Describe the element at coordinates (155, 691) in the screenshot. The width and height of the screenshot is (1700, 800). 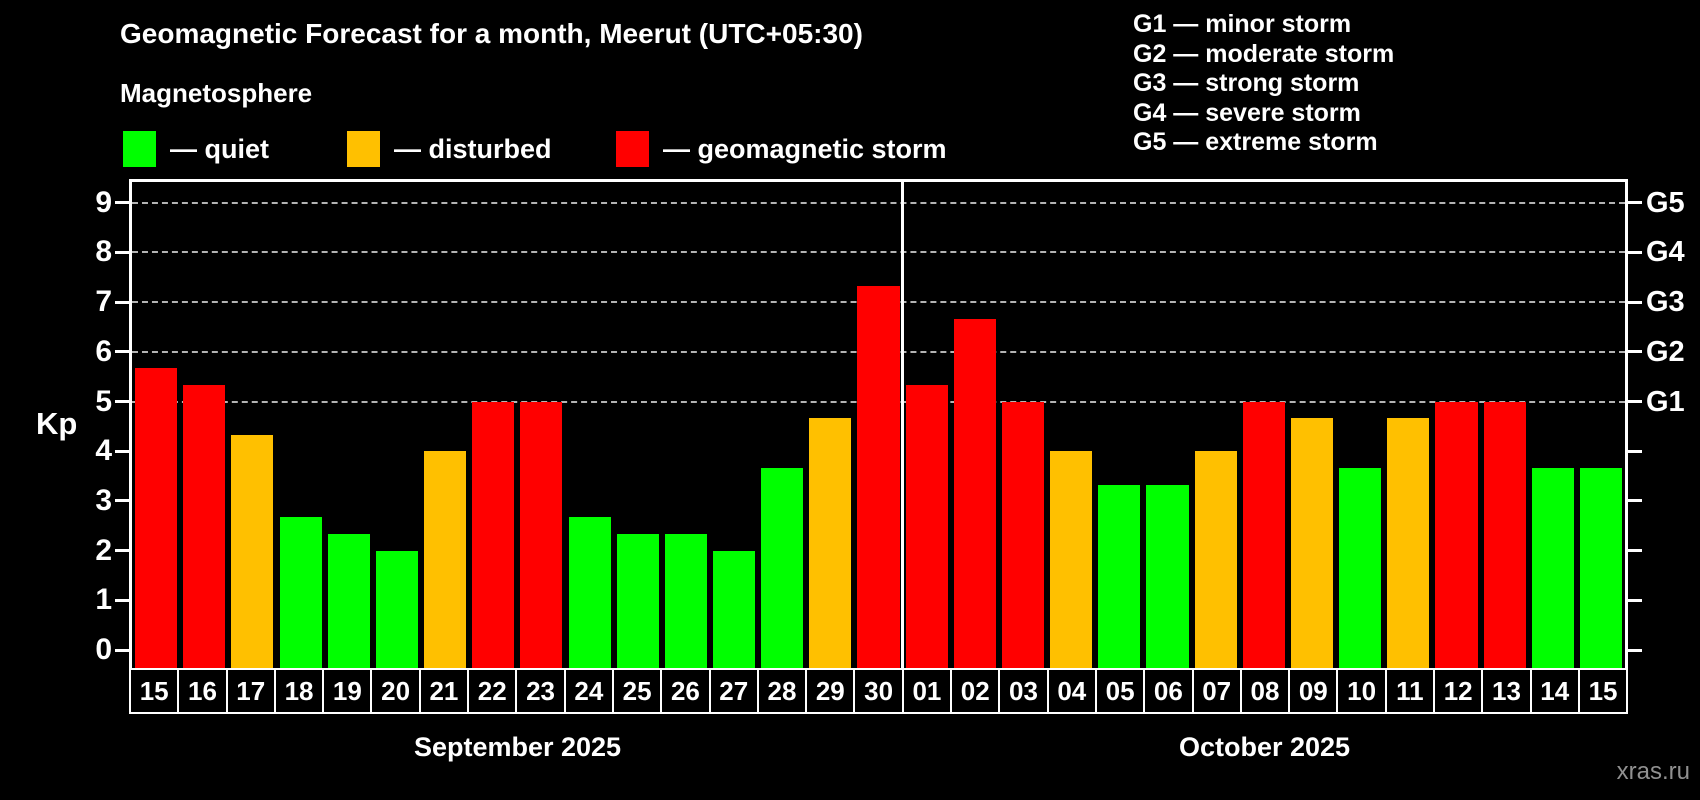
I see `day-label-september-15: 15` at that location.